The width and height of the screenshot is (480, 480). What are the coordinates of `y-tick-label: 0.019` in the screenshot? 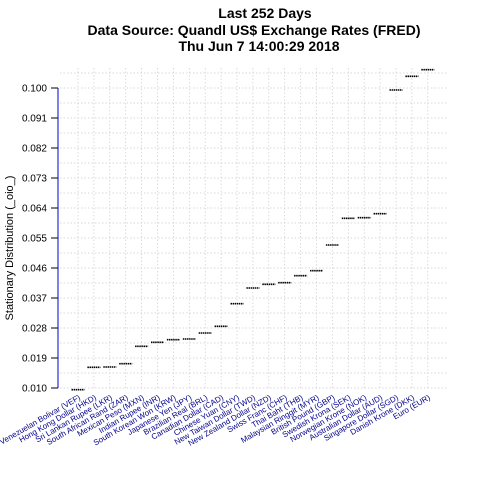 It's located at (34, 359).